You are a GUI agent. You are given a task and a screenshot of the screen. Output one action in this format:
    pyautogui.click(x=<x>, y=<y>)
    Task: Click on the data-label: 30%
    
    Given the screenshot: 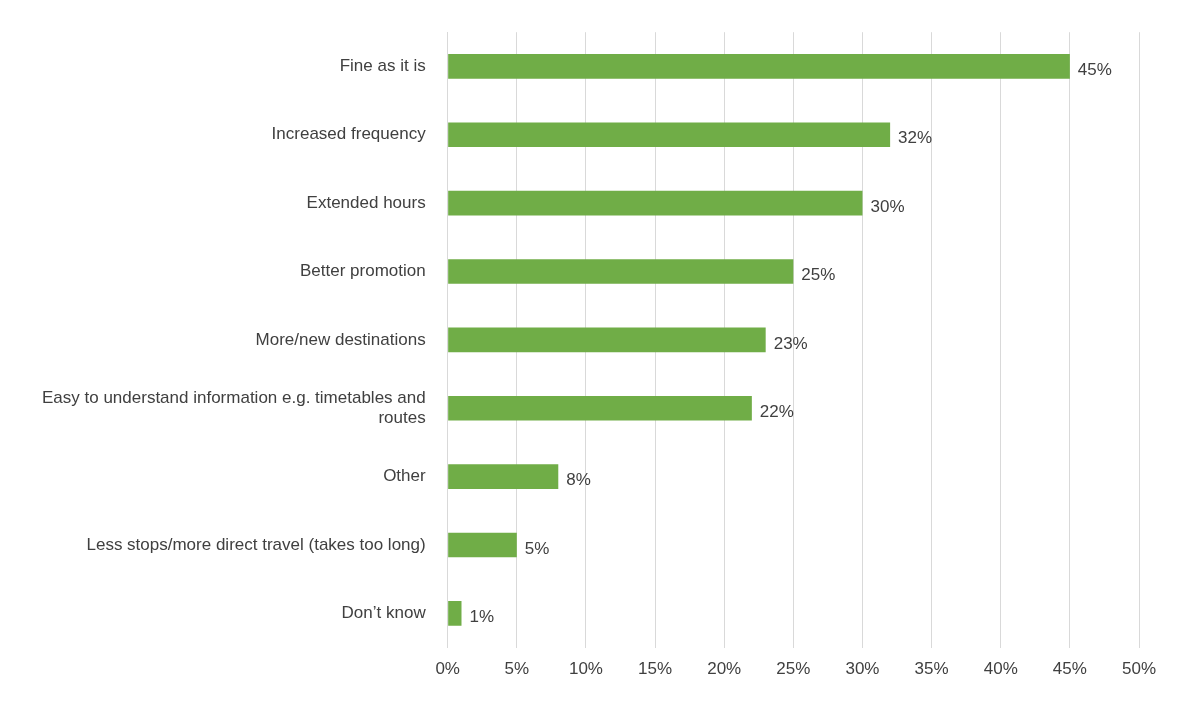 What is the action you would take?
    pyautogui.click(x=887, y=206)
    